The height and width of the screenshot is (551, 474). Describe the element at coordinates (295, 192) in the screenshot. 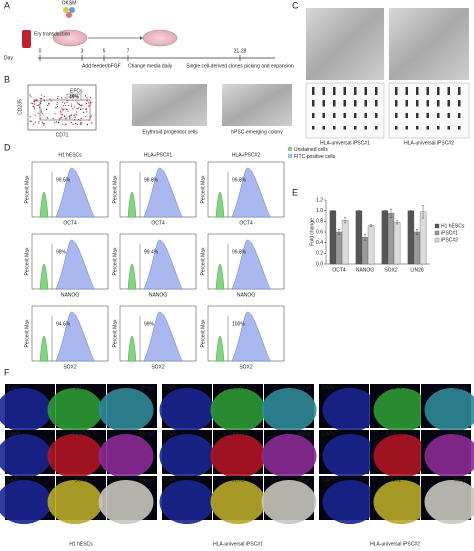

I see `panel-label: E` at that location.